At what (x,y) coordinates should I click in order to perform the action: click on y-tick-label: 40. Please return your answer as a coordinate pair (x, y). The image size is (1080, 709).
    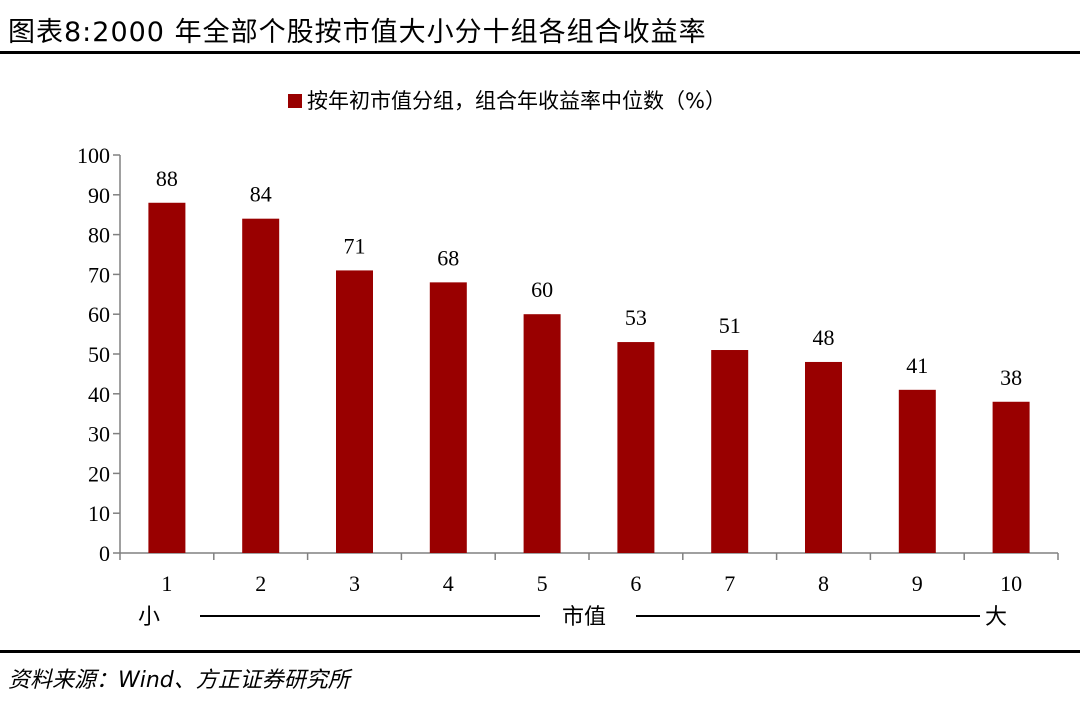
    Looking at the image, I should click on (99, 394).